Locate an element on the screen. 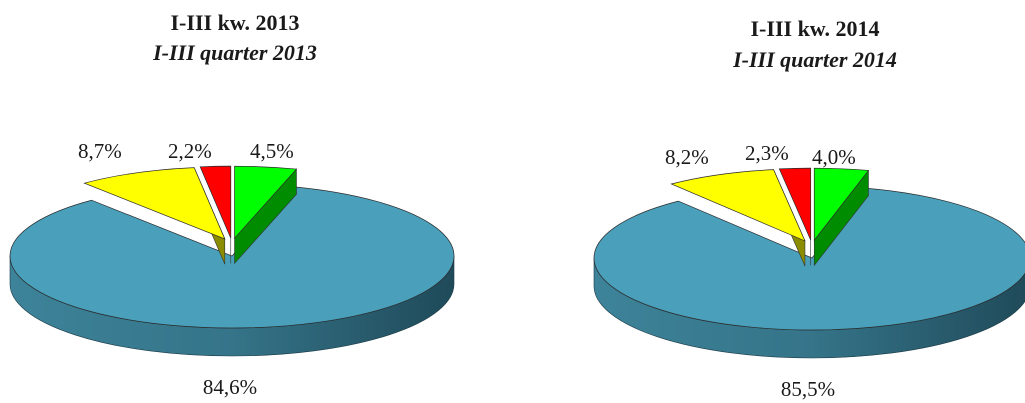 The image size is (1025, 403). chart-title: I-III kw. 2013 is located at coordinates (235, 22).